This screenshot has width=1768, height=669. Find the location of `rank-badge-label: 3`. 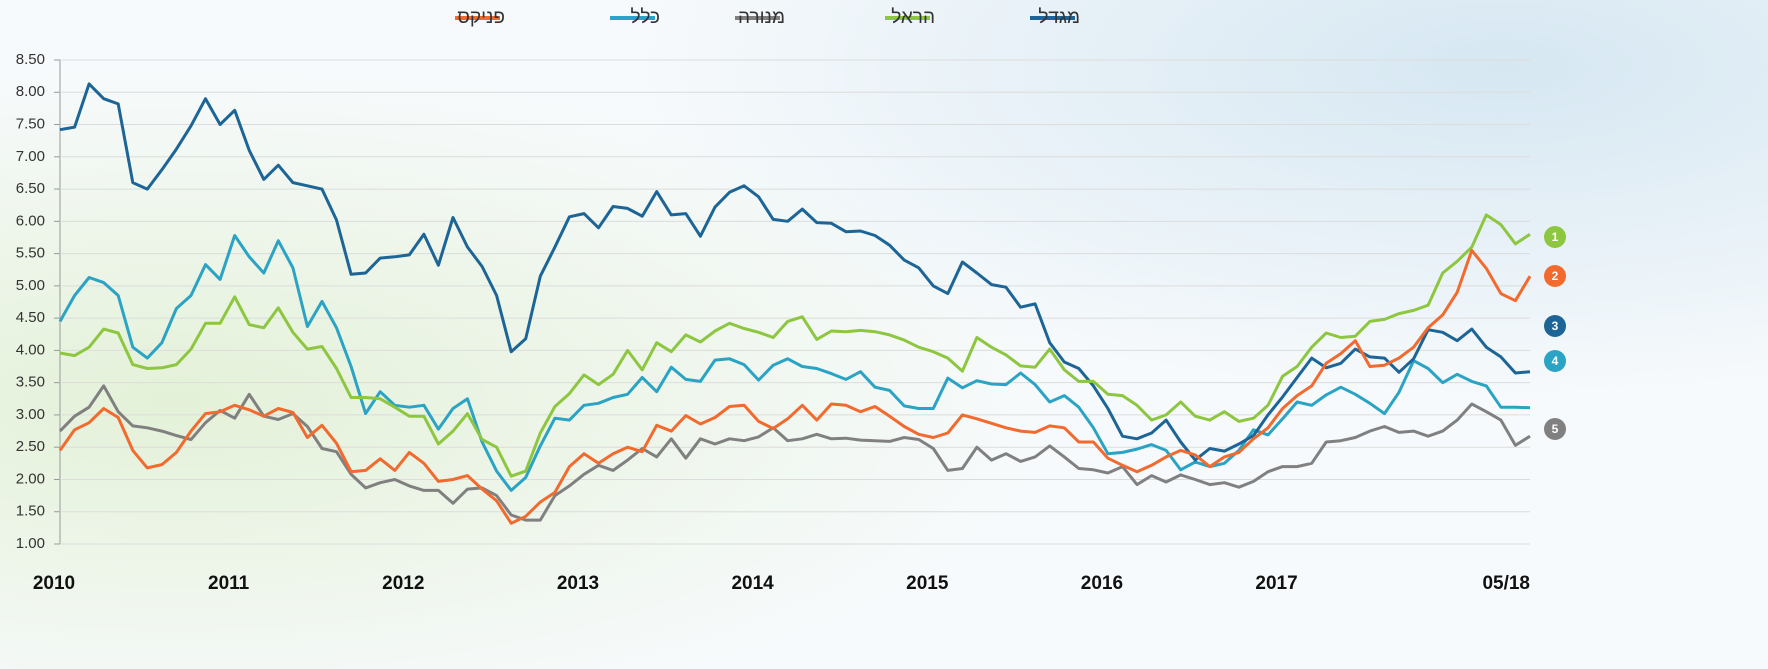

rank-badge-label: 3 is located at coordinates (1555, 326).